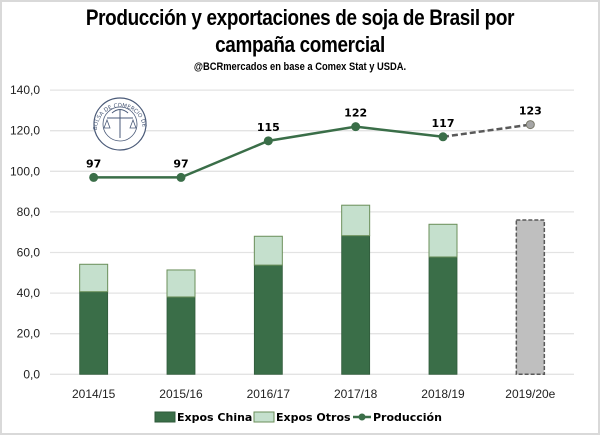 This screenshot has height=435, width=600. What do you see at coordinates (355, 113) in the screenshot?
I see `production-data-label: 122` at bounding box center [355, 113].